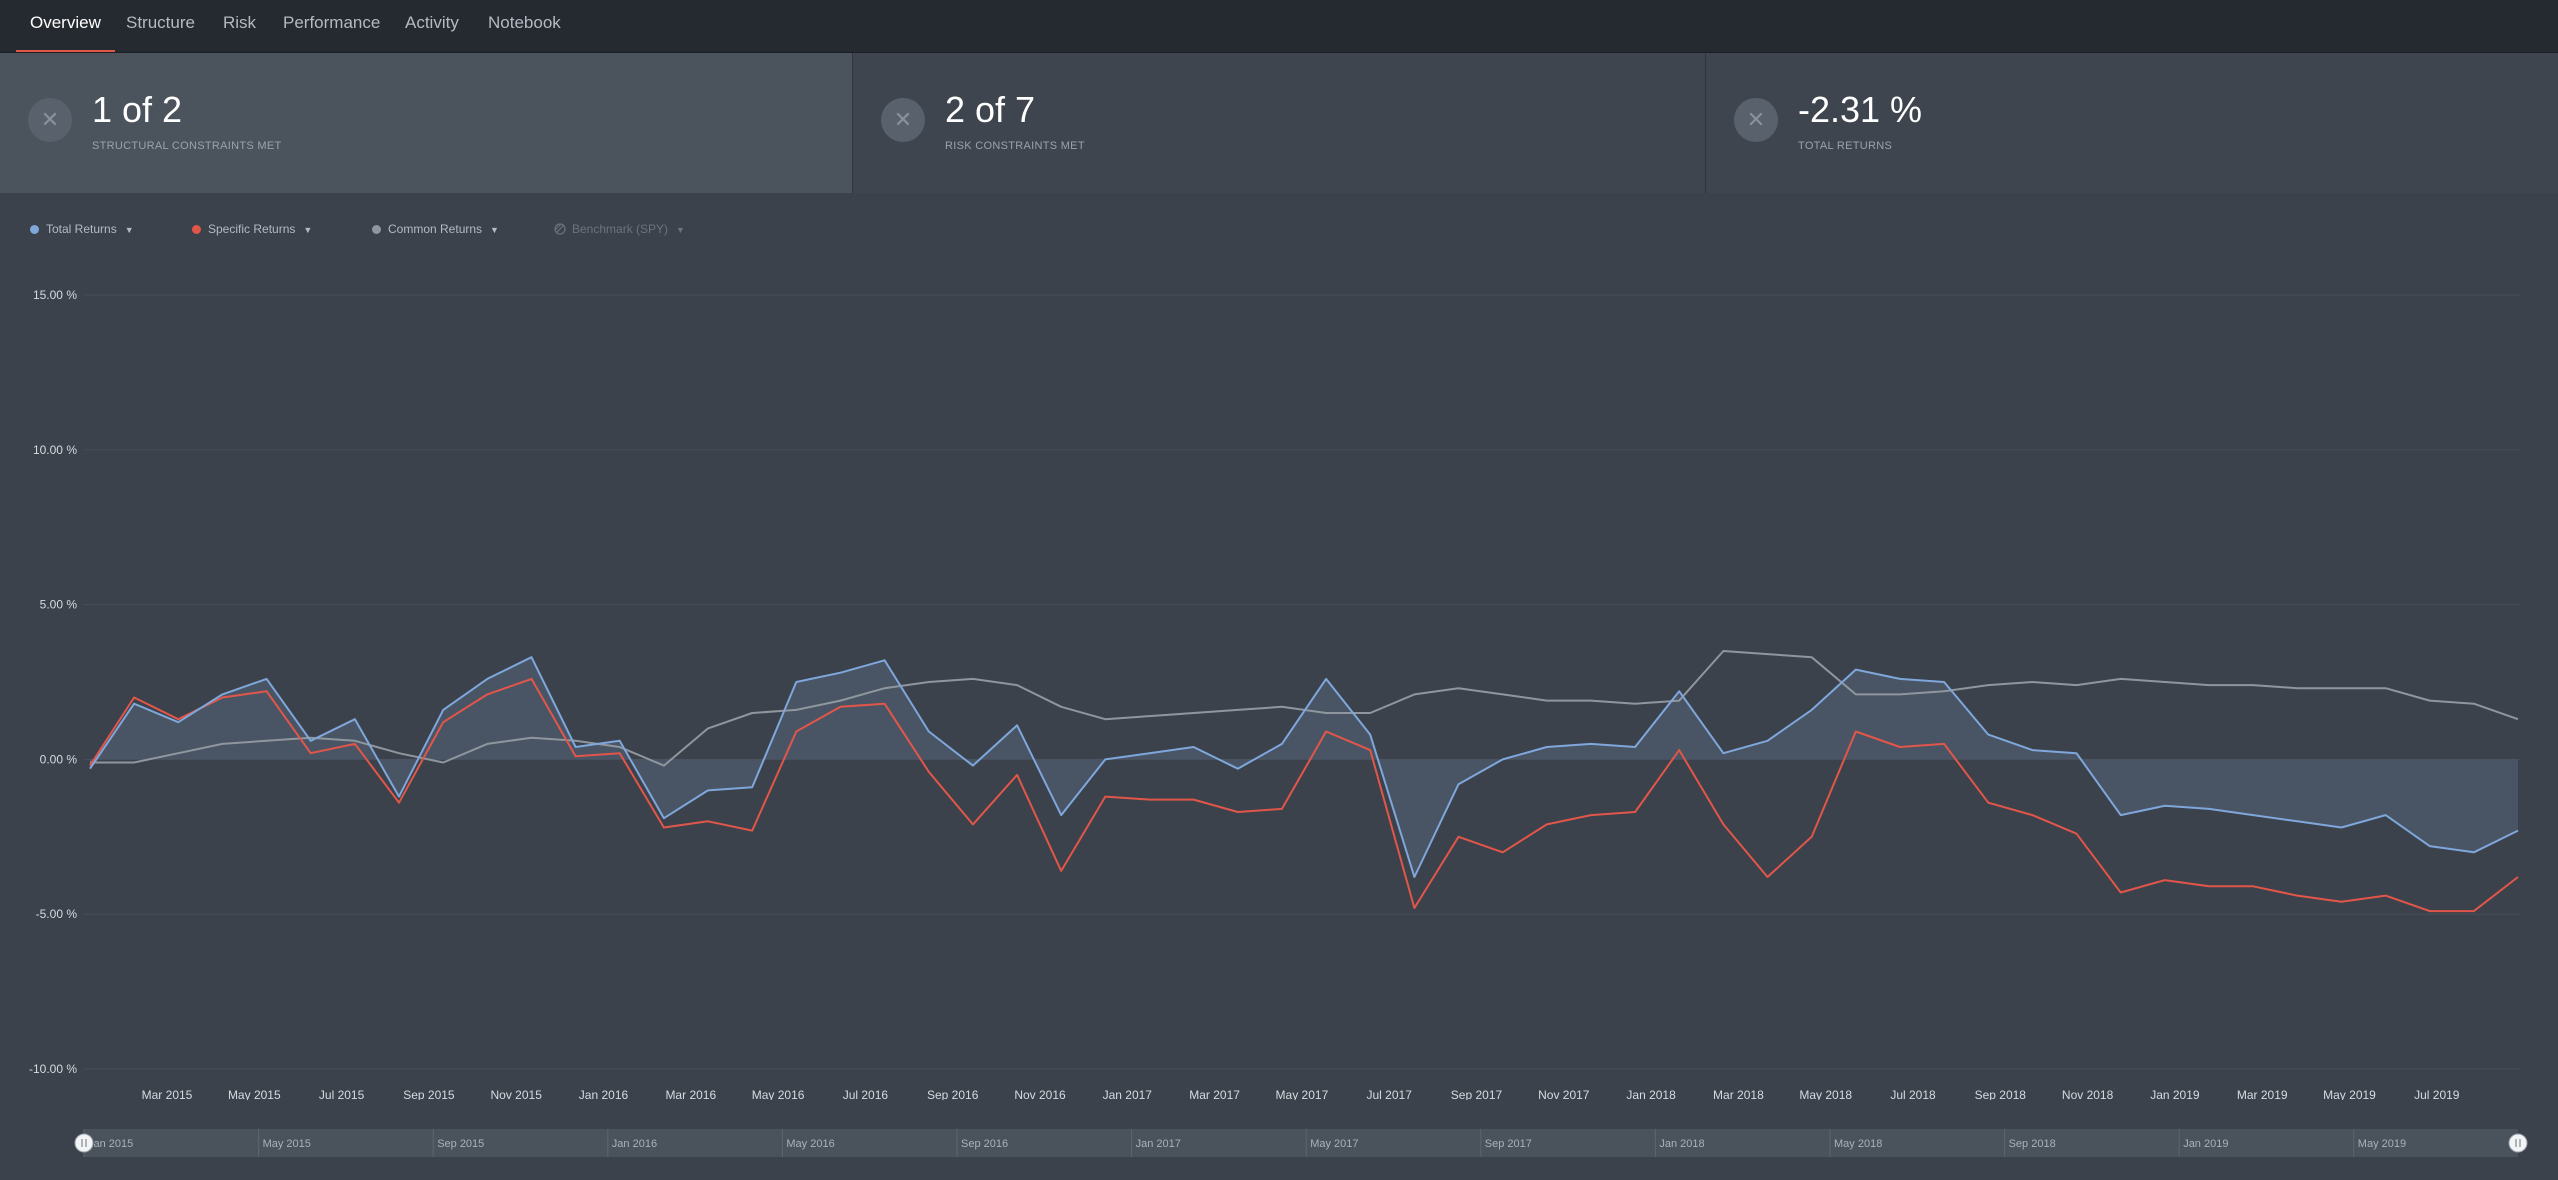 Image resolution: width=2558 pixels, height=1180 pixels. I want to click on total-returns-card: ✕ -2.31 % TOTAL RETURNS, so click(2132, 123).